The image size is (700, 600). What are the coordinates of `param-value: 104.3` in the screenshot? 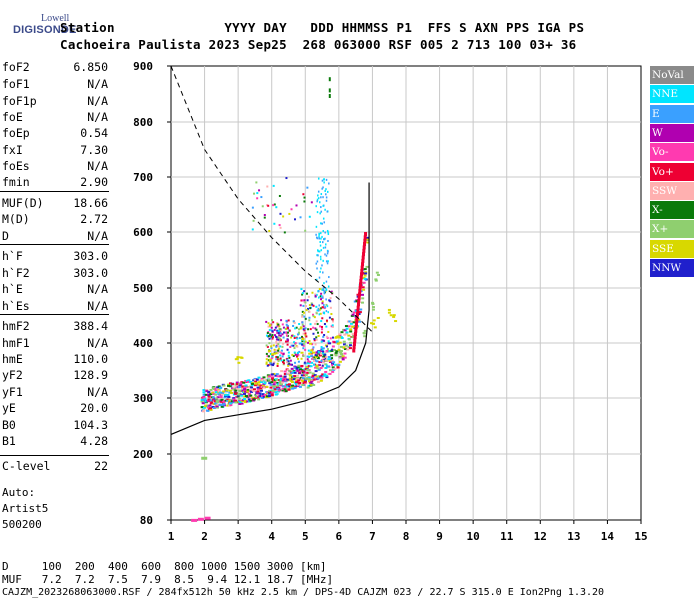 It's located at (90, 425).